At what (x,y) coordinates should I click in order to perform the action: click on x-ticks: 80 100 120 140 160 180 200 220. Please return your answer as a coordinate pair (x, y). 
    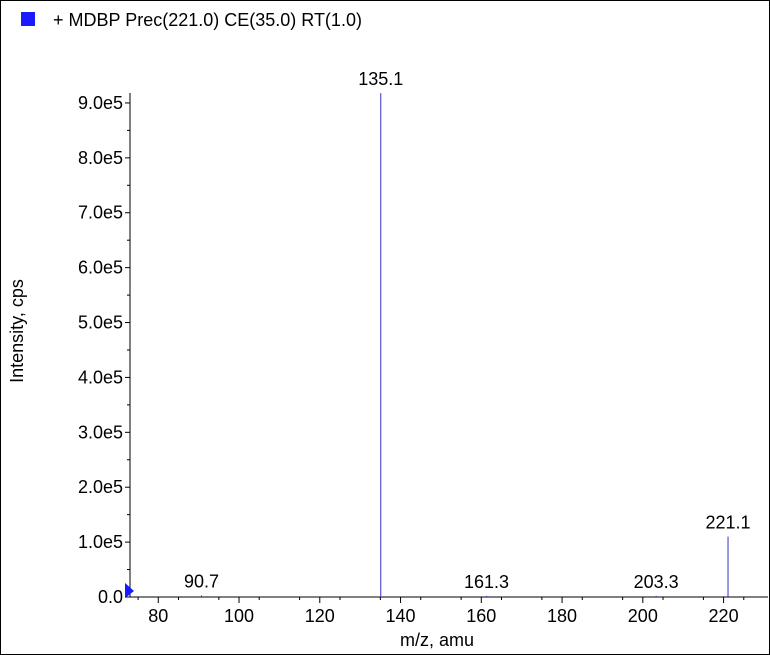
    Looking at the image, I should click on (441, 611).